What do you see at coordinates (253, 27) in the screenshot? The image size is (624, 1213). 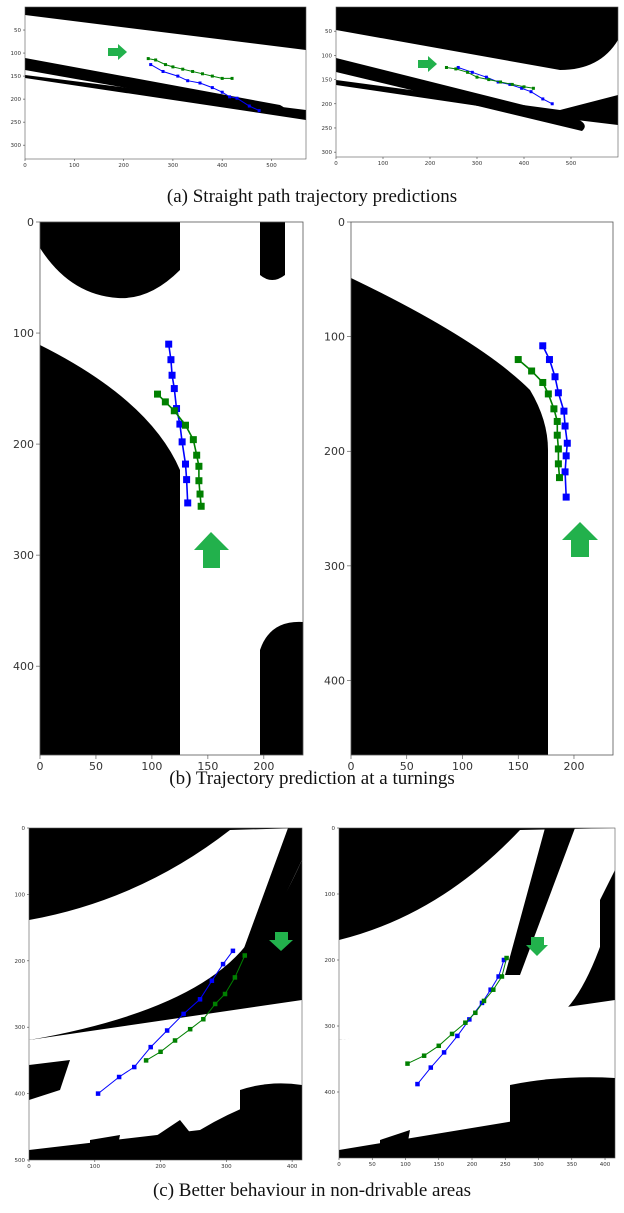 I see `obstacle-corner` at bounding box center [253, 27].